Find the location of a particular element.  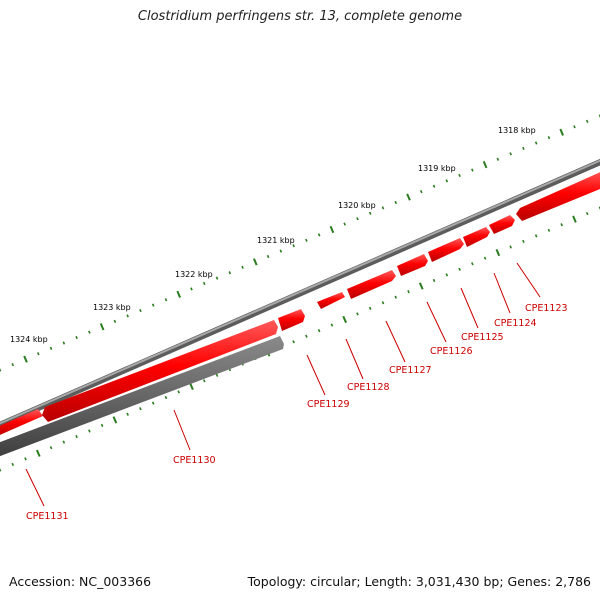

gene-label-cpe1127: CPE1127 is located at coordinates (410, 370).